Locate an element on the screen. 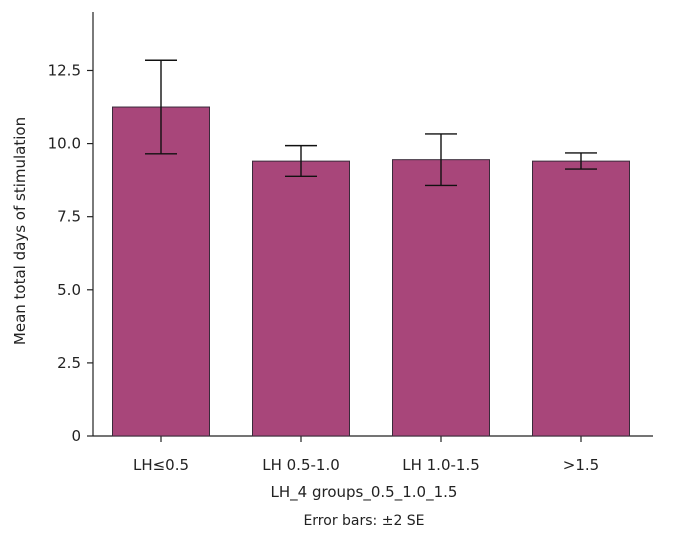 This screenshot has height=541, width=680. y-tick-label: 5.0 is located at coordinates (69, 290).